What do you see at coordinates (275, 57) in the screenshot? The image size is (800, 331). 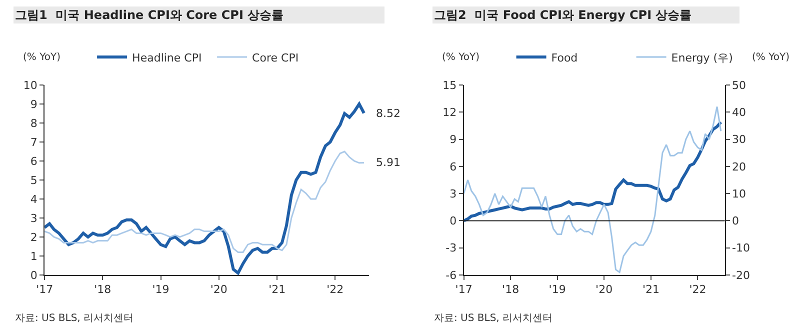 I see `legend-label: Core CPI` at bounding box center [275, 57].